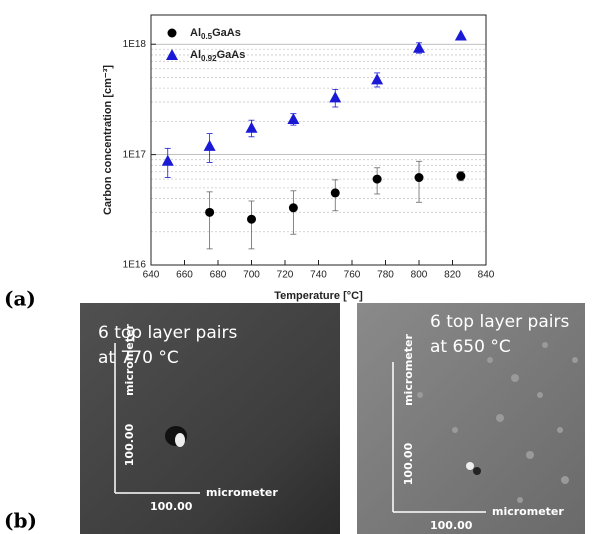  Describe the element at coordinates (209, 58) in the screenshot. I see `legend-subscript: 0.92` at that location.